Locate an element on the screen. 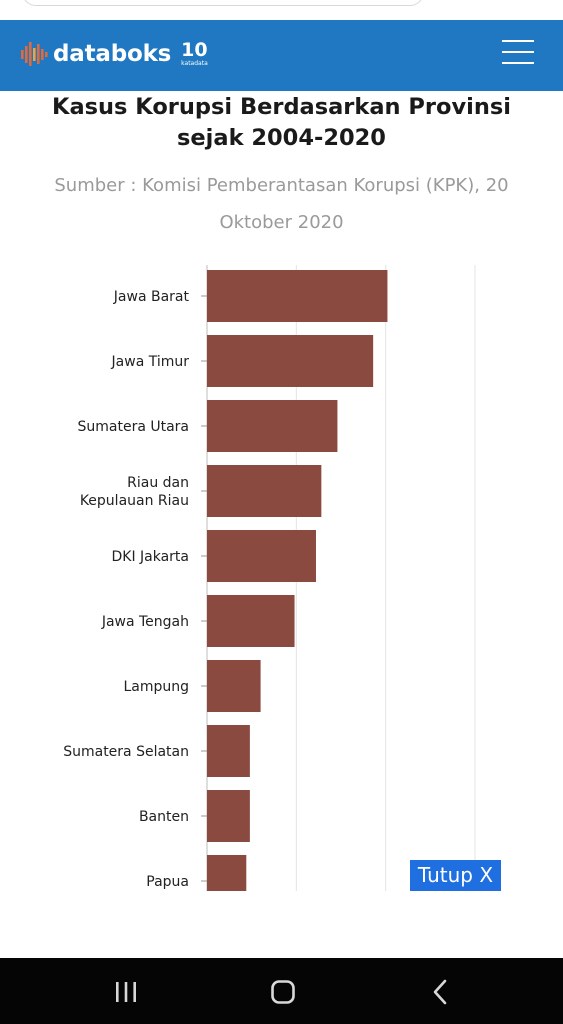  chart-title-line-1: Kasus Korupsi Berdasarkan Provinsi is located at coordinates (281, 107).